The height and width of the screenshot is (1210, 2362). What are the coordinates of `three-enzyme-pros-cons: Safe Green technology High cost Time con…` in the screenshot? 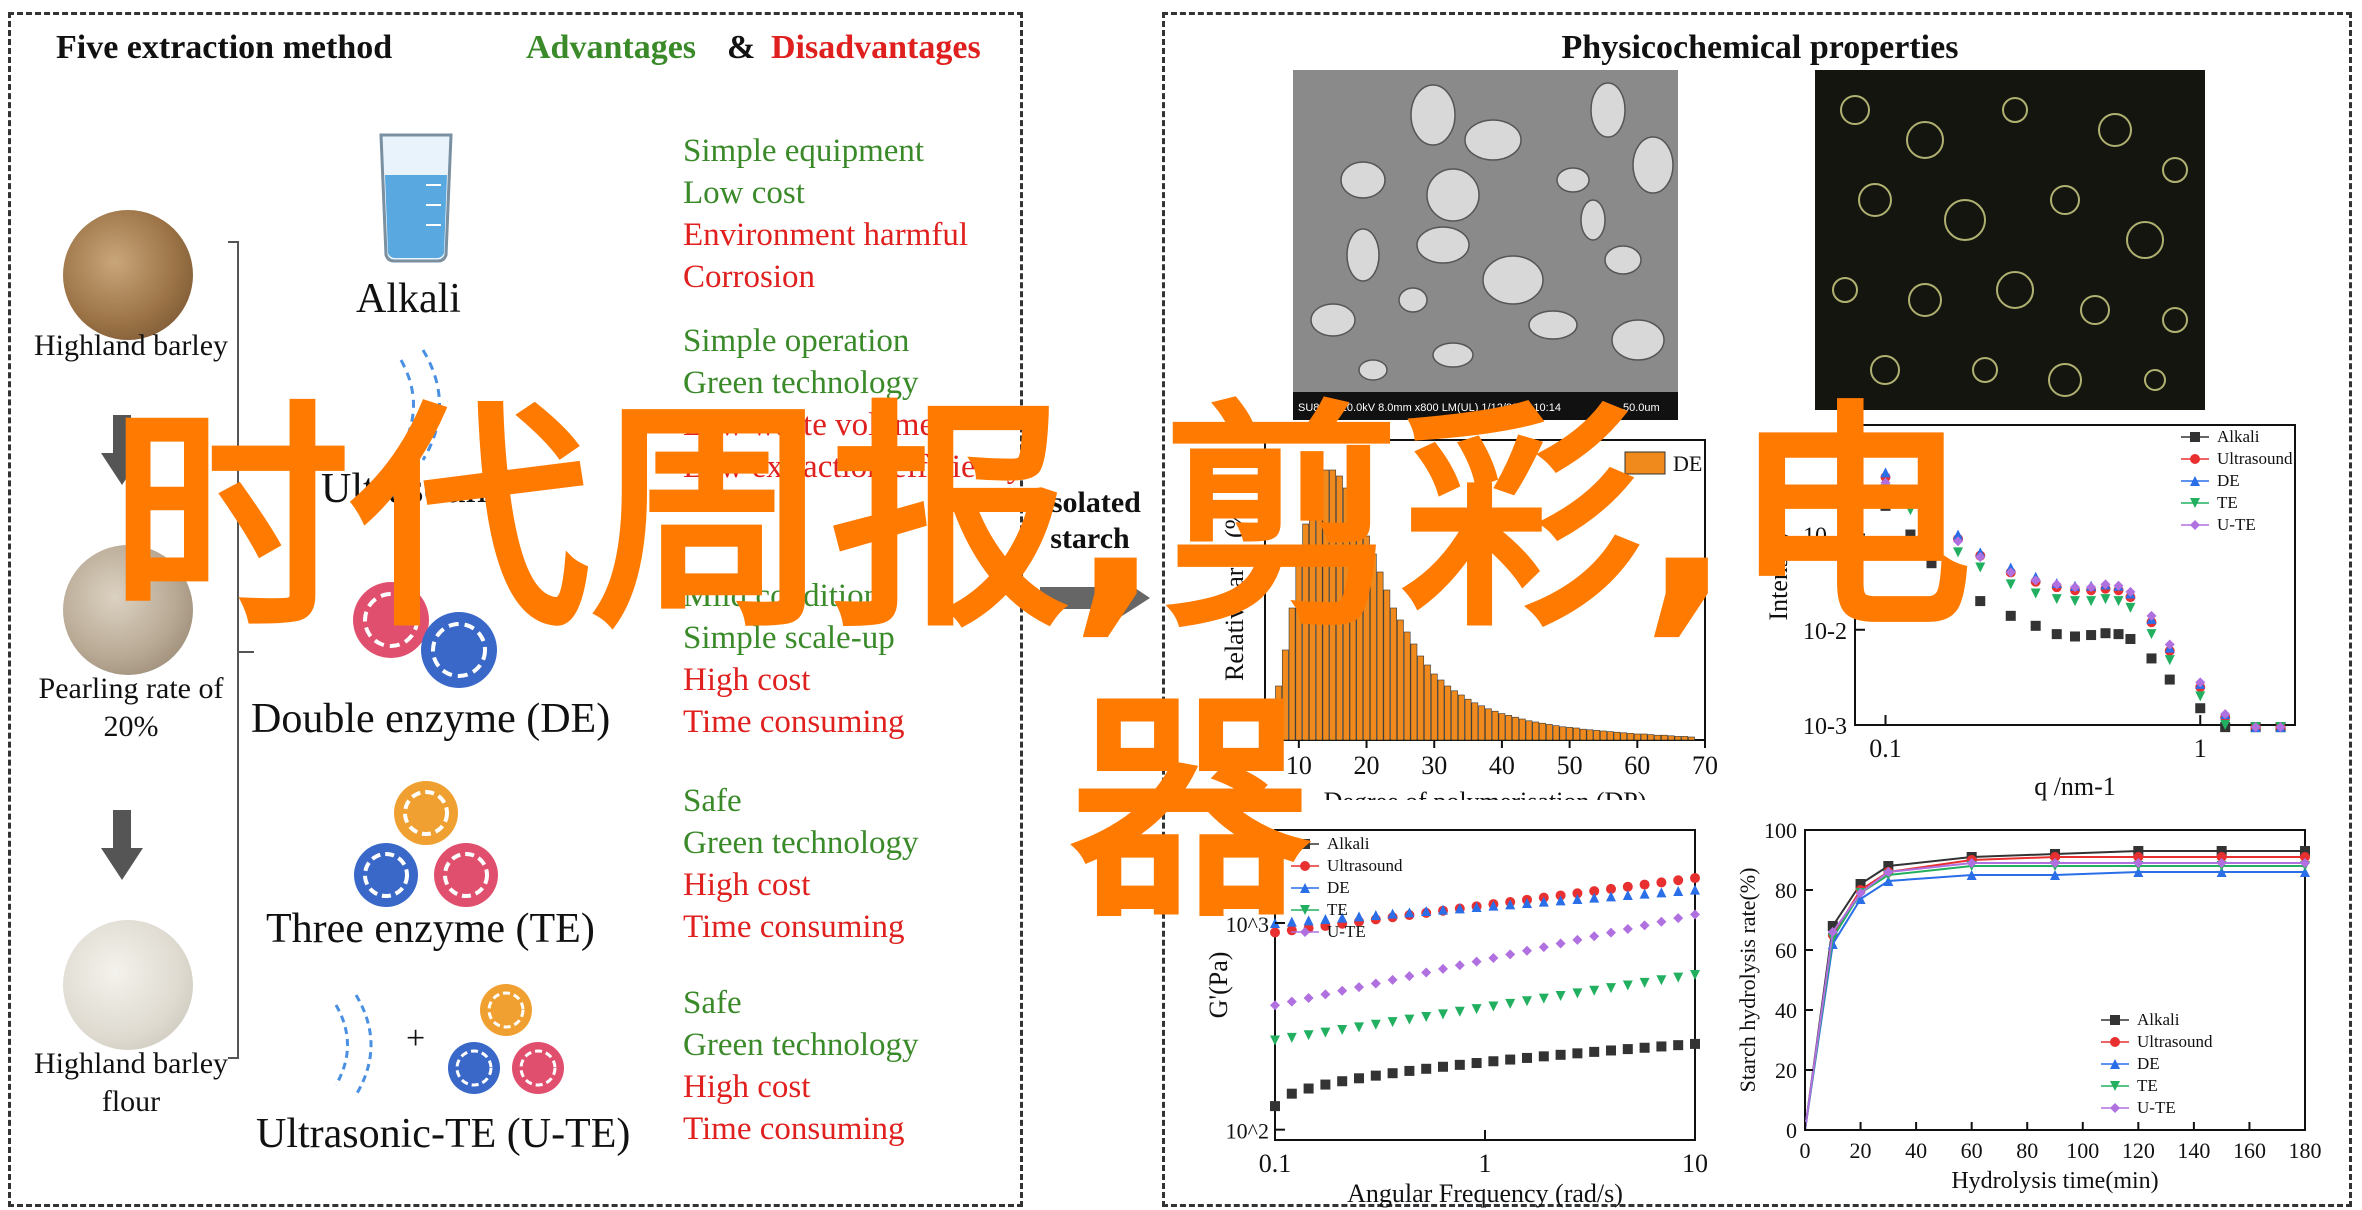 It's located at (801, 864).